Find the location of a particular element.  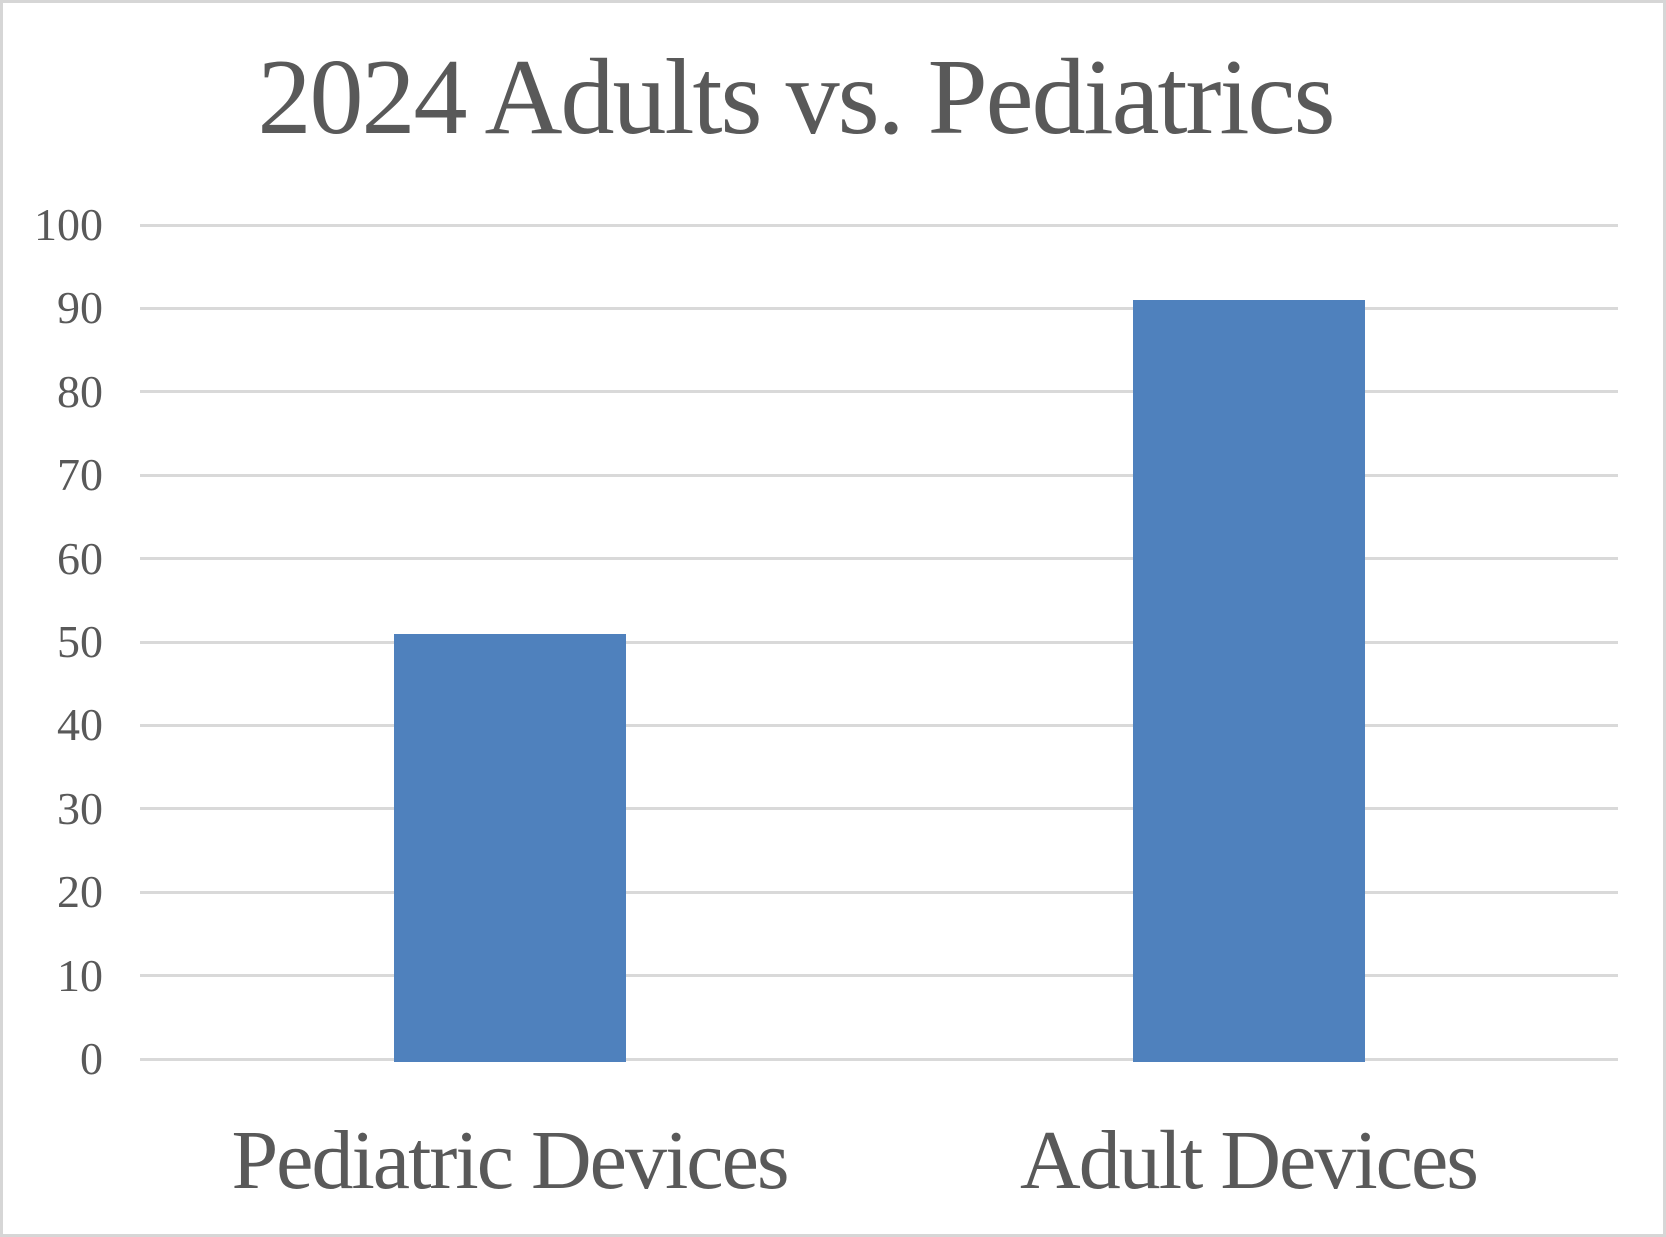

y-axis-tick-label: 60 is located at coordinates (80, 558).